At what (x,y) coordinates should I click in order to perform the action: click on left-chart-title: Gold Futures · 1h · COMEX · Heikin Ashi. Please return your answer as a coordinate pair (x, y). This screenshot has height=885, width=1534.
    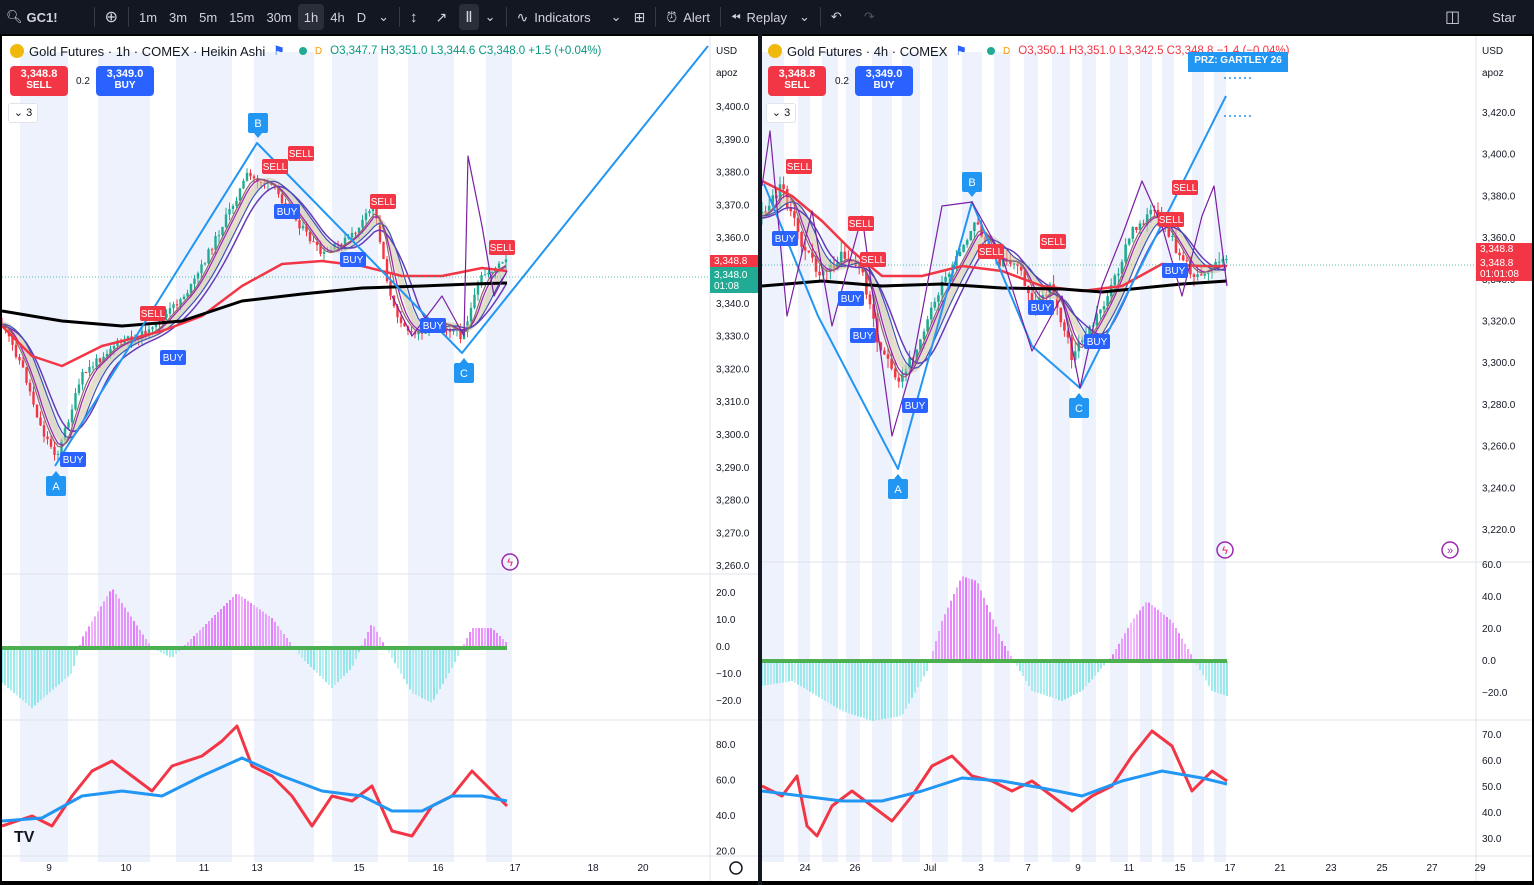
    Looking at the image, I should click on (147, 51).